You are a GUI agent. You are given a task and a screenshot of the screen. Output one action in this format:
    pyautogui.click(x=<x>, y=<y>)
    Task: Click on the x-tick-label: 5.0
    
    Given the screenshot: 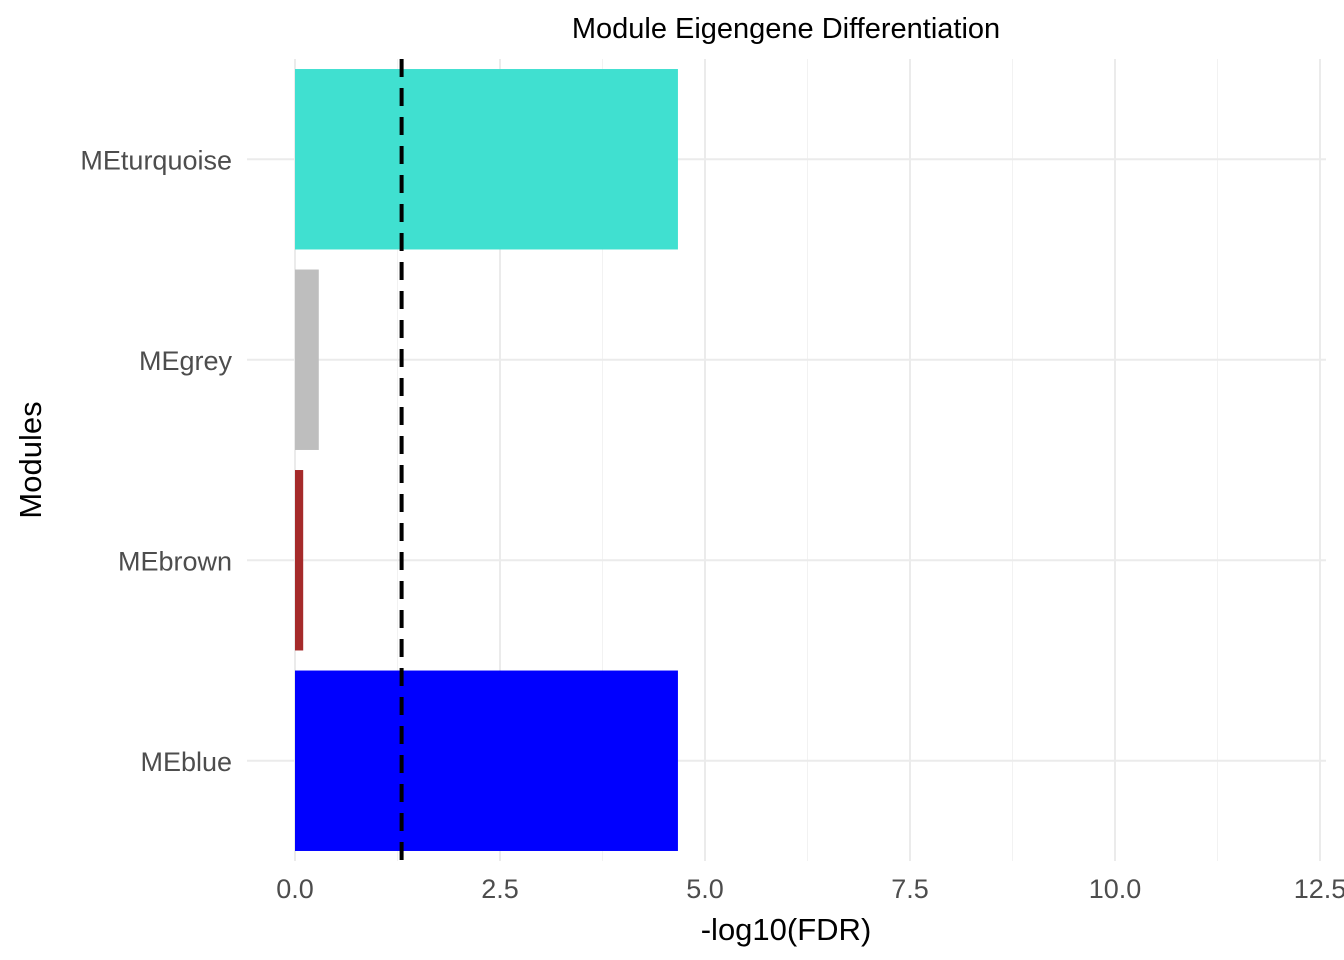 What is the action you would take?
    pyautogui.click(x=705, y=889)
    